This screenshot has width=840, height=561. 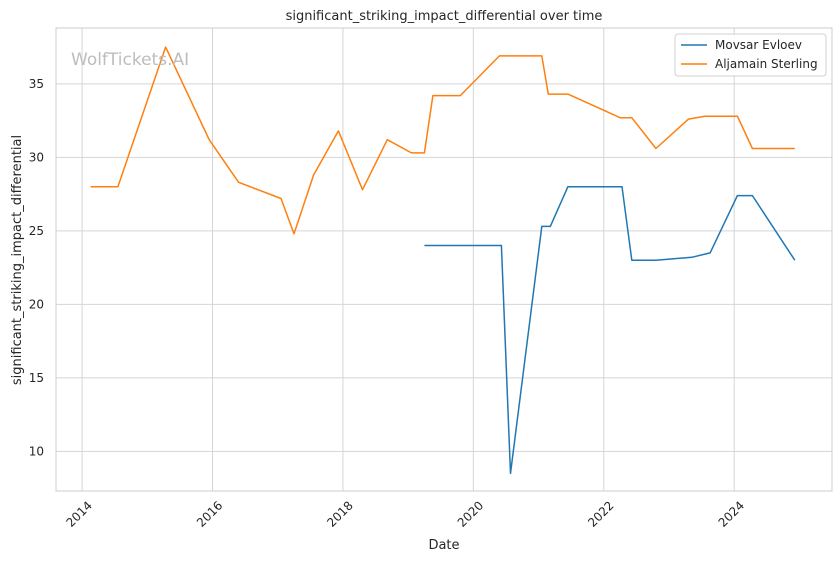 I want to click on y-tick-label: 15, so click(x=36, y=378).